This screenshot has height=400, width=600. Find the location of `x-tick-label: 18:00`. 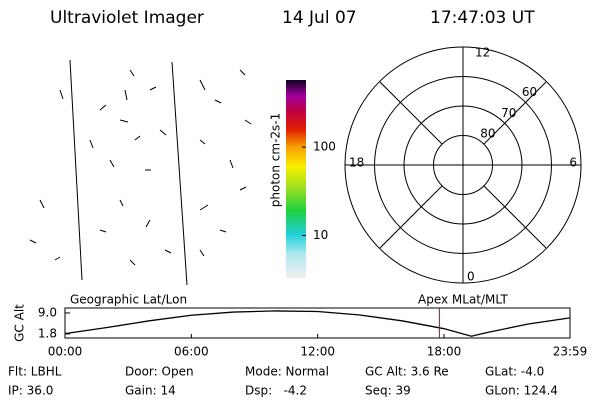

x-tick-label: 18:00 is located at coordinates (444, 352).